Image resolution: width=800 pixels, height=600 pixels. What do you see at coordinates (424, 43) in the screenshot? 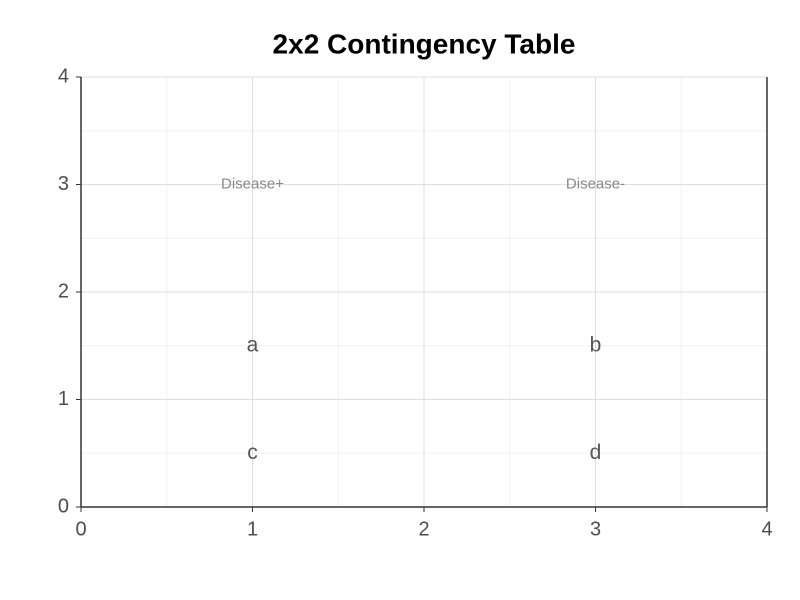
I see `chart-title: 2x2 Contingency Table` at bounding box center [424, 43].